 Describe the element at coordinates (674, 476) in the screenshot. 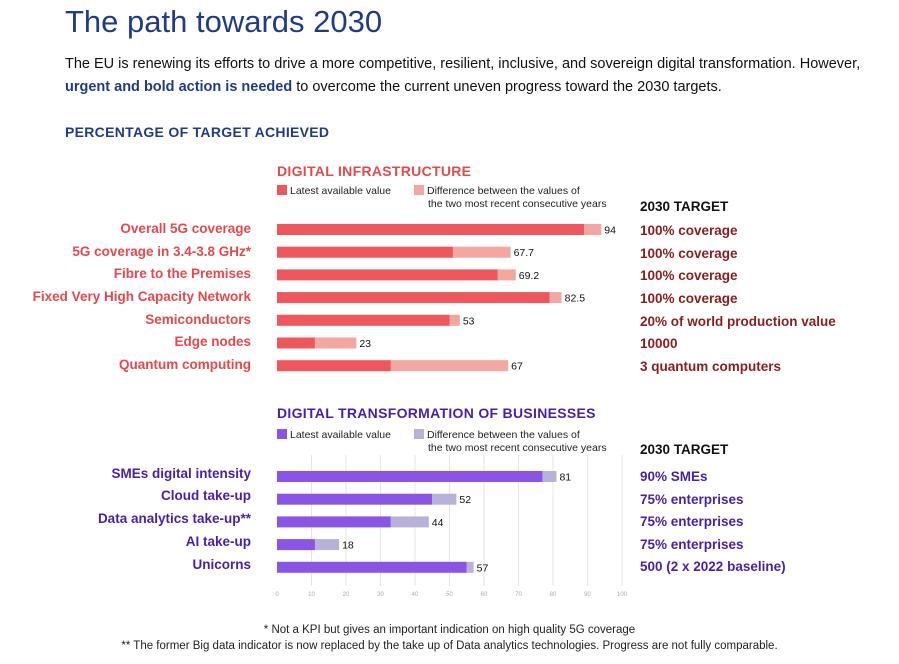

I see `target-value: 90% SMEs` at that location.